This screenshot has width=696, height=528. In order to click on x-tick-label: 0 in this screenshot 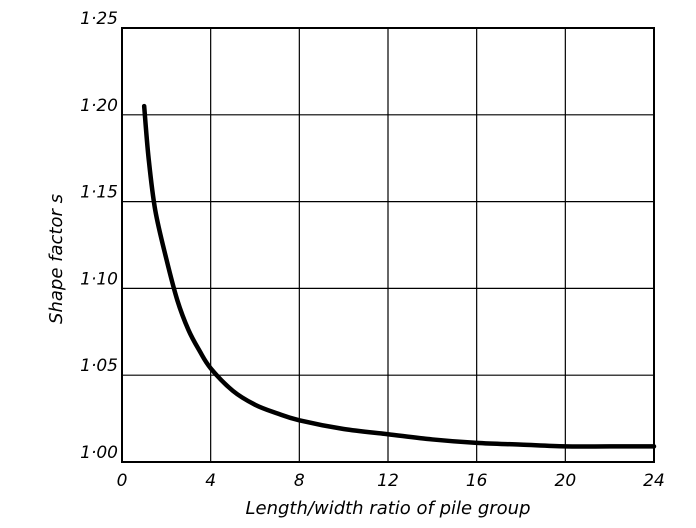, I will do `click(122, 481)`.